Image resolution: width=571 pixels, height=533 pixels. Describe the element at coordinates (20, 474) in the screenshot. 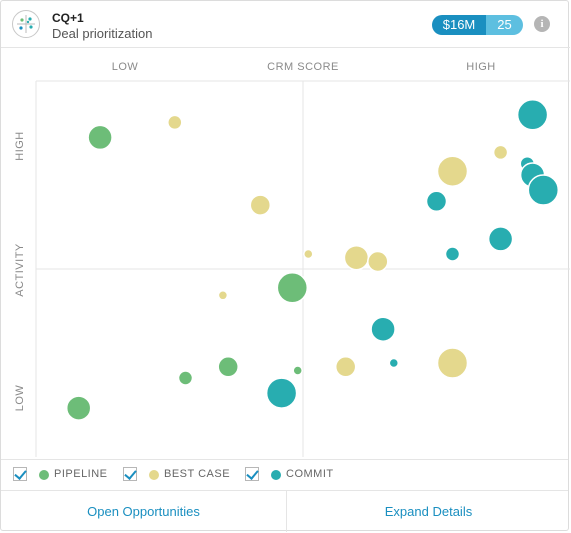

I see `pipeline-checkbox` at that location.